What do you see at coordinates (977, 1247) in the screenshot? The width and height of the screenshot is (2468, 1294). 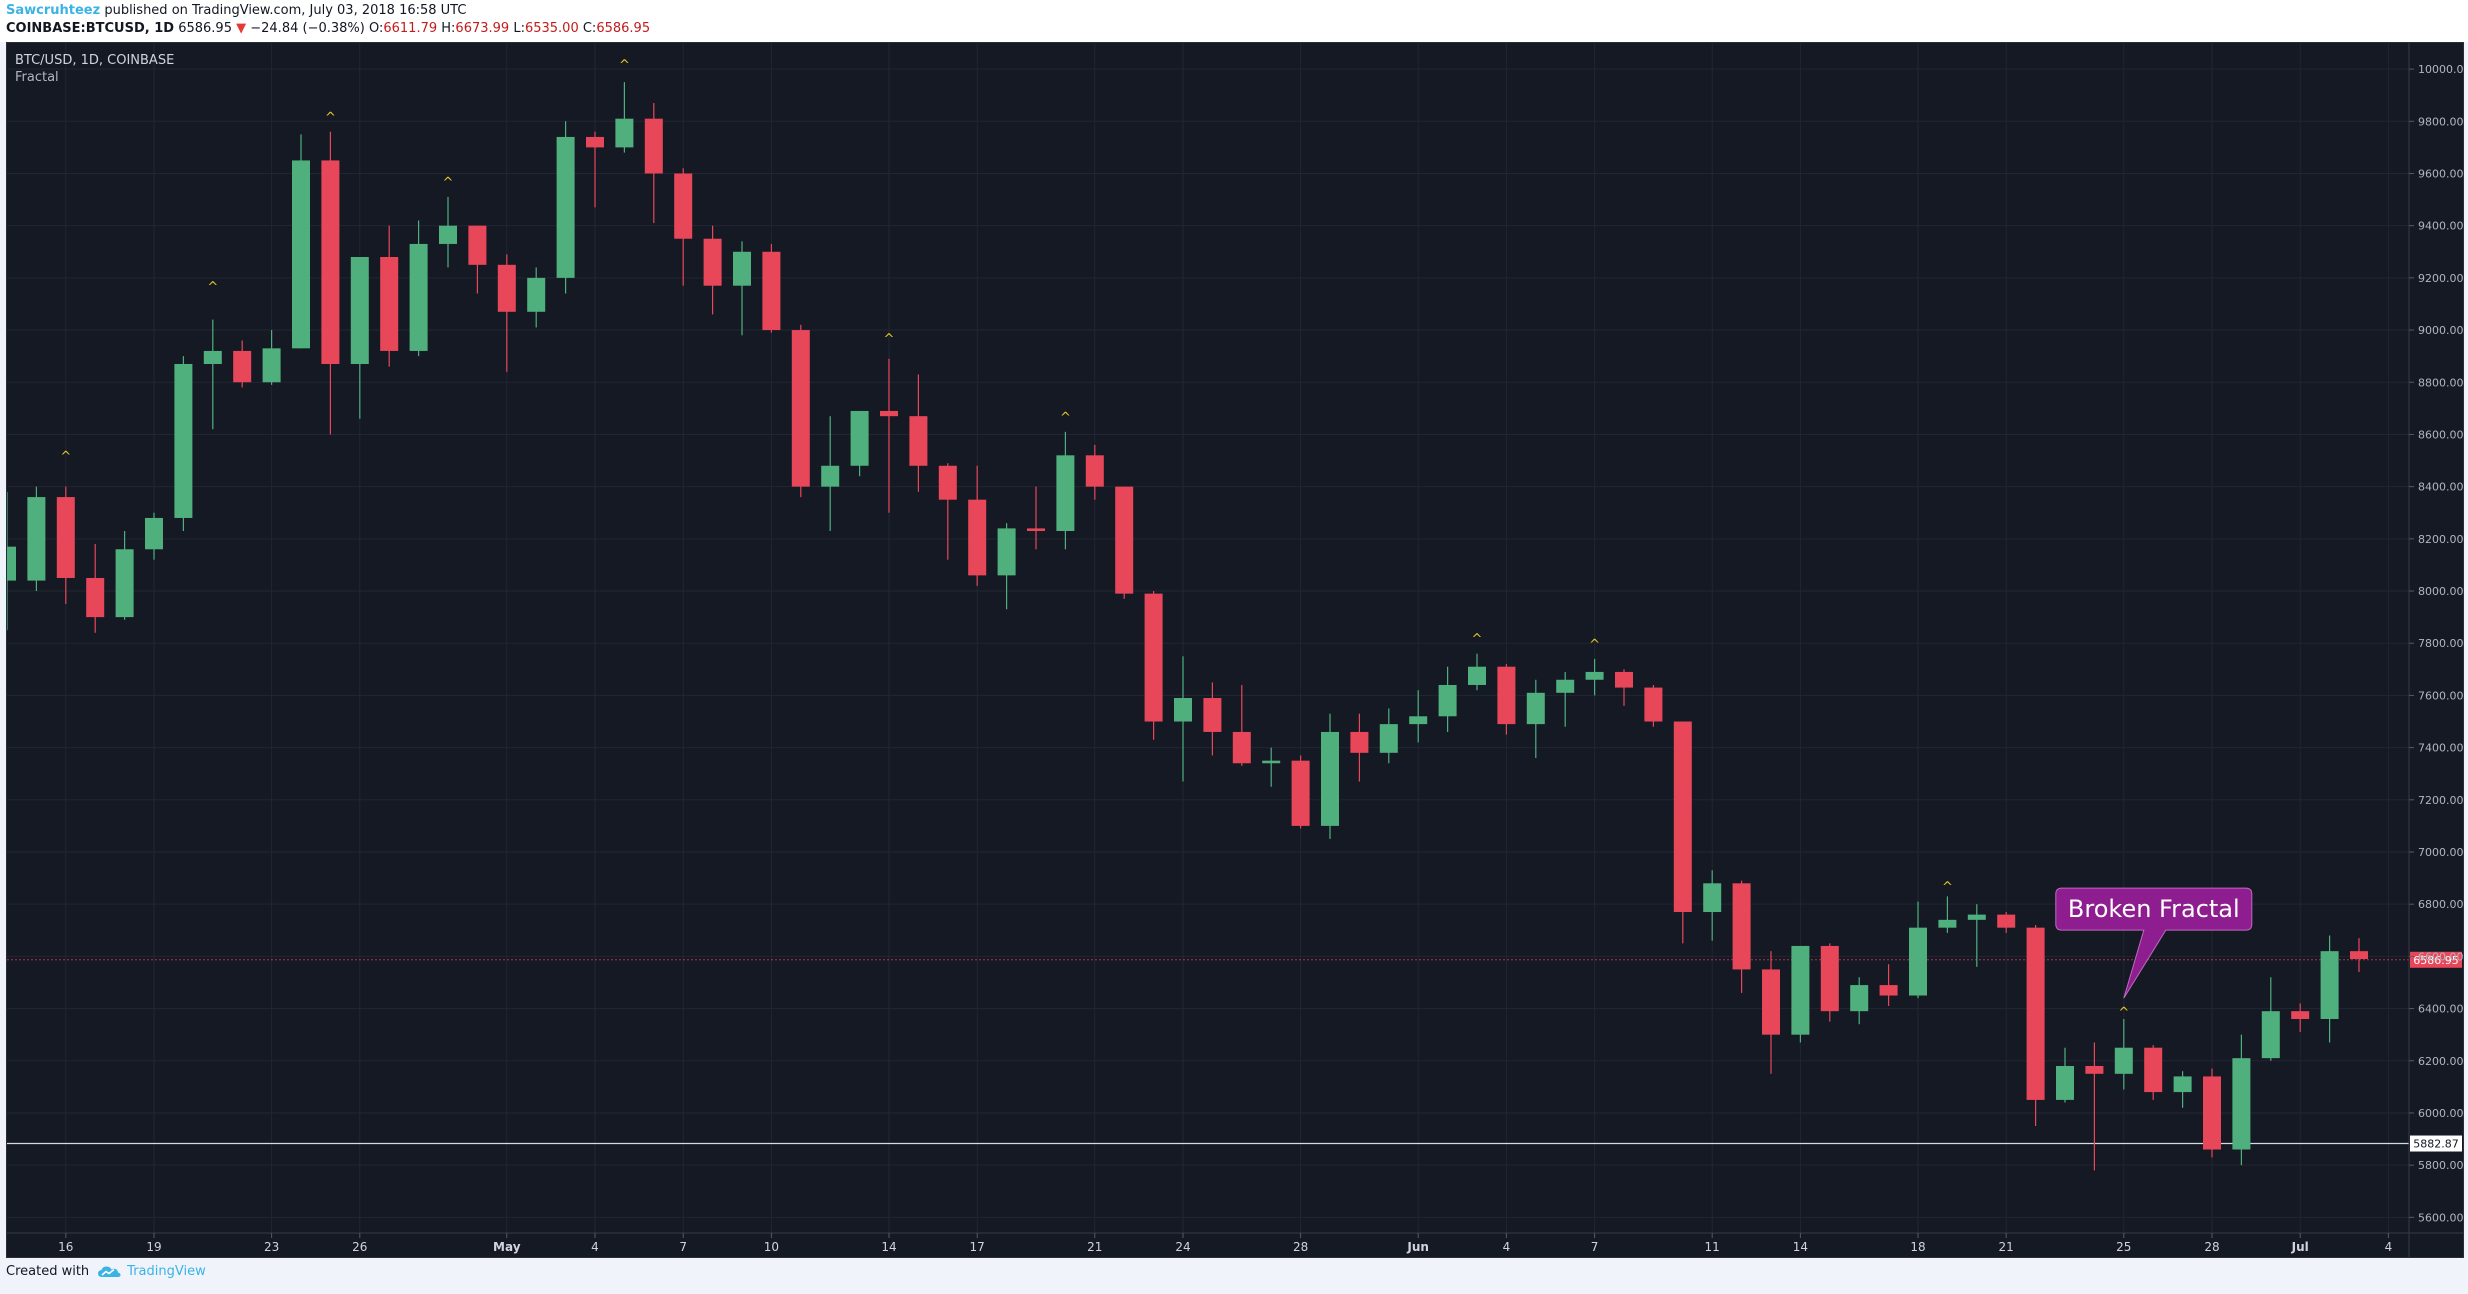 I see `x-tick-label: 17` at bounding box center [977, 1247].